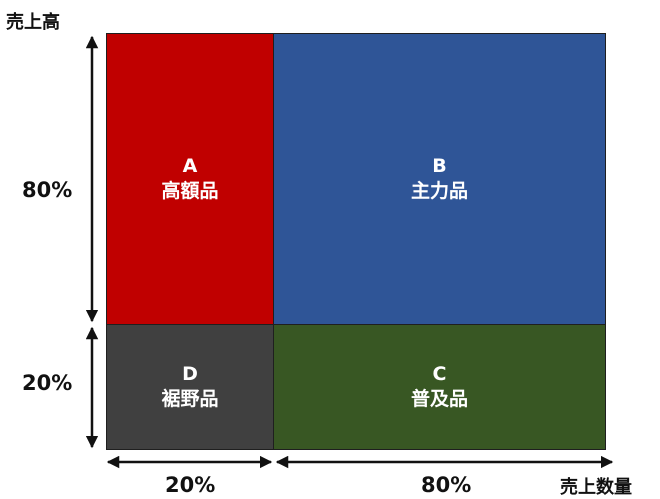  Describe the element at coordinates (596, 487) in the screenshot. I see `x-axis-title: 売上数量` at that location.